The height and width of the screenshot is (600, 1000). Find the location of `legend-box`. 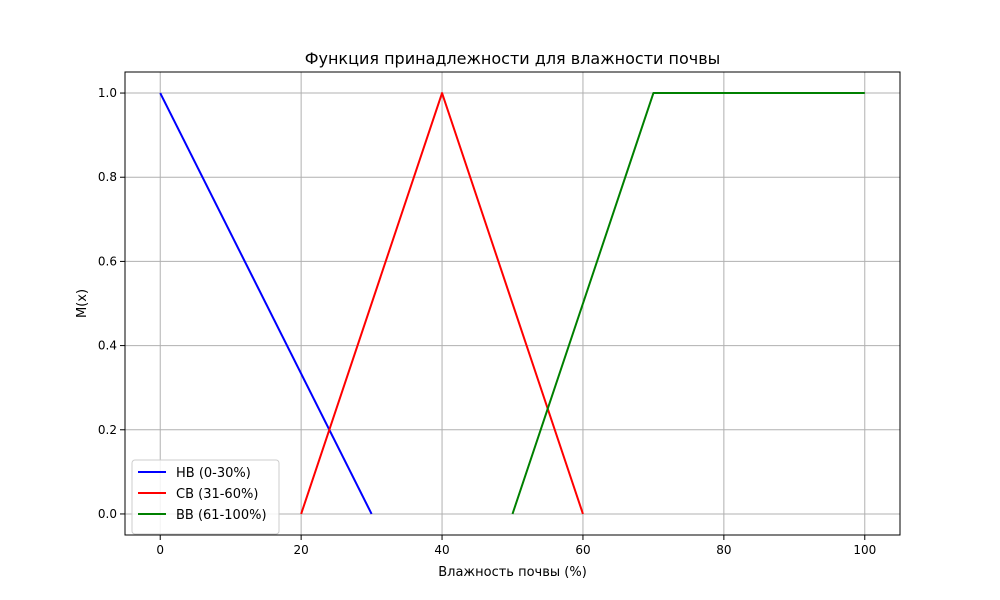

legend-box is located at coordinates (205, 497).